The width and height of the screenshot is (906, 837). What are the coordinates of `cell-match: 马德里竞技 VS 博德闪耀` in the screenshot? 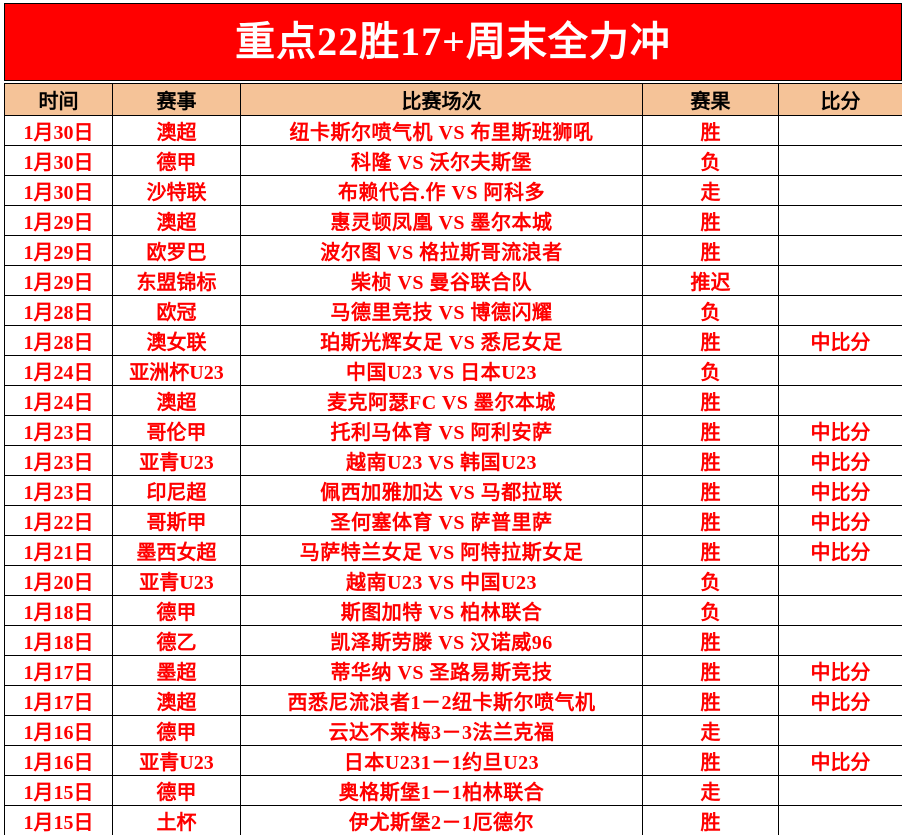 It's located at (441, 310).